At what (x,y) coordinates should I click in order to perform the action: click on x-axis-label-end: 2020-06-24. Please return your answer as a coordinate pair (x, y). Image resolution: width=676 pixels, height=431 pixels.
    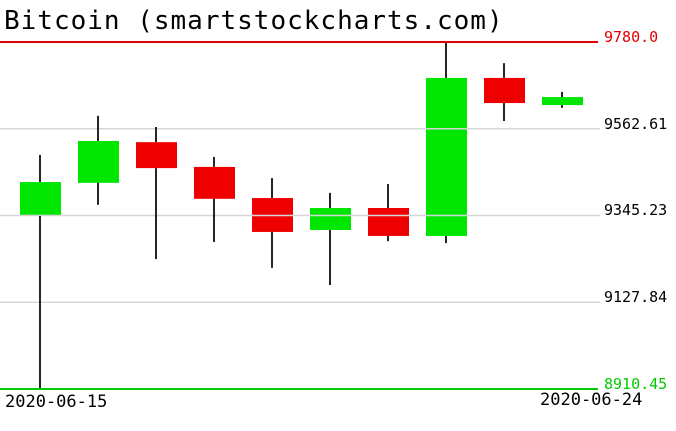
    Looking at the image, I should click on (591, 400).